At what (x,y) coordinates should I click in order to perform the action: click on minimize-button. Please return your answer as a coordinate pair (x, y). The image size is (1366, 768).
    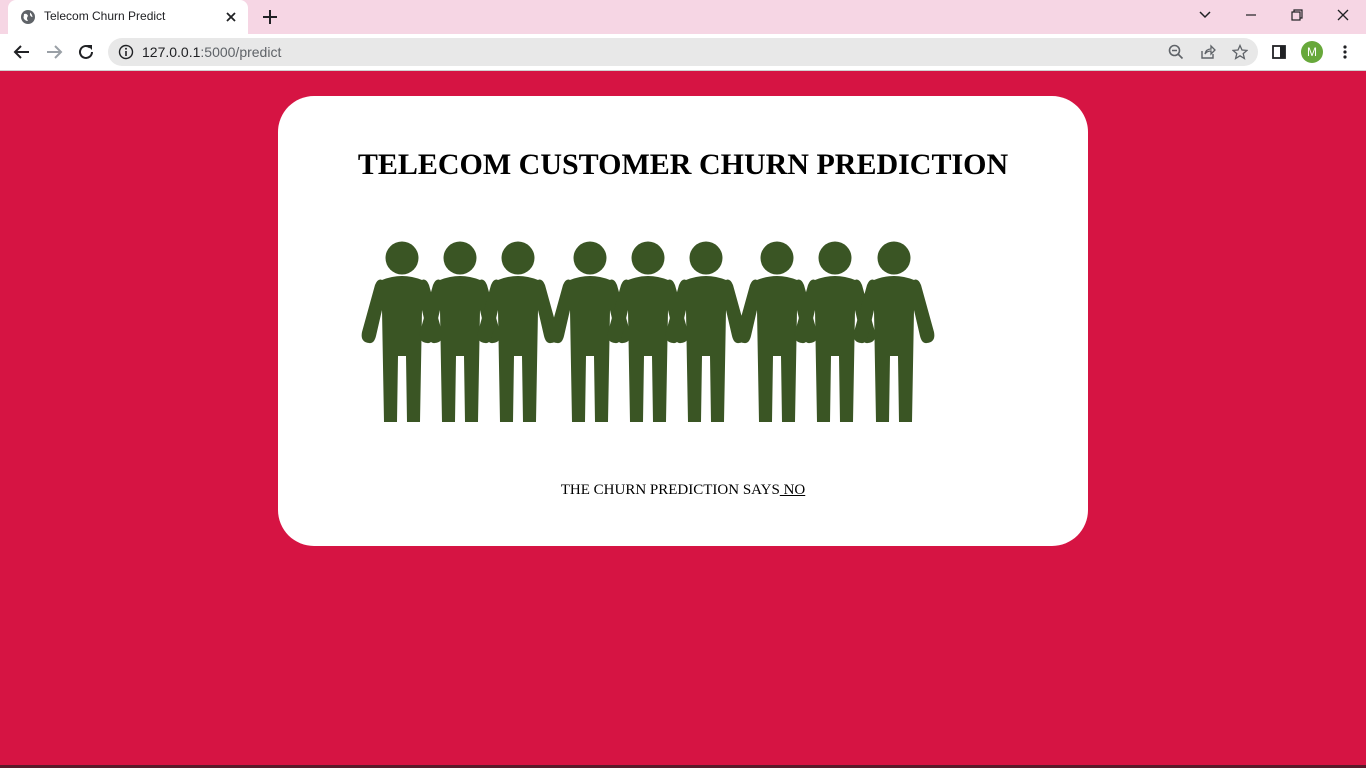
    Looking at the image, I should click on (1251, 15).